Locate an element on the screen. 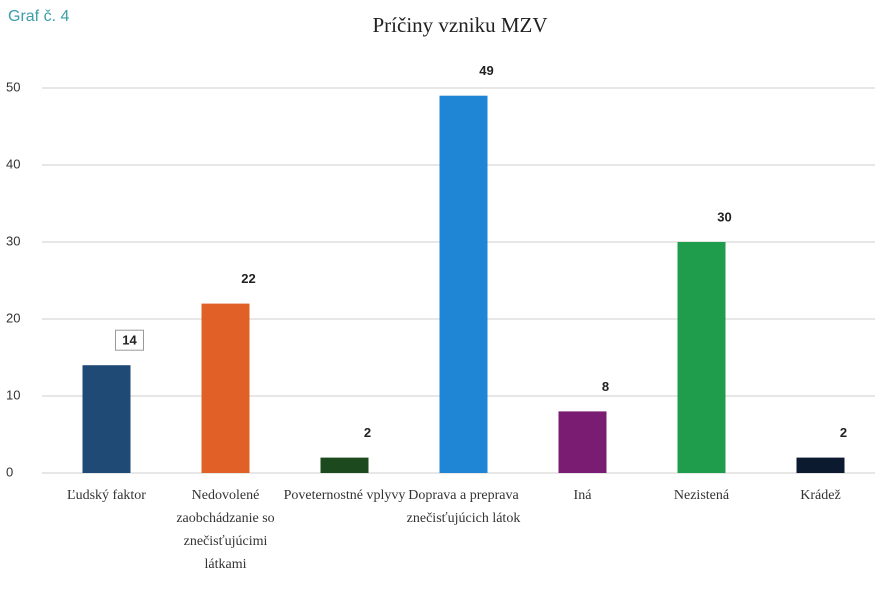  value-label: 14 is located at coordinates (129, 340).